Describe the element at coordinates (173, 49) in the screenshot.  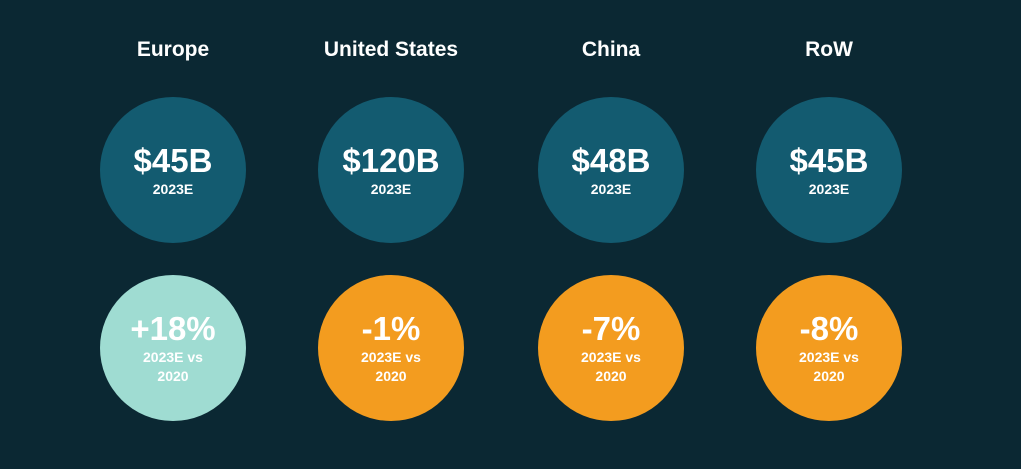
I see `region-name: Europe` at that location.